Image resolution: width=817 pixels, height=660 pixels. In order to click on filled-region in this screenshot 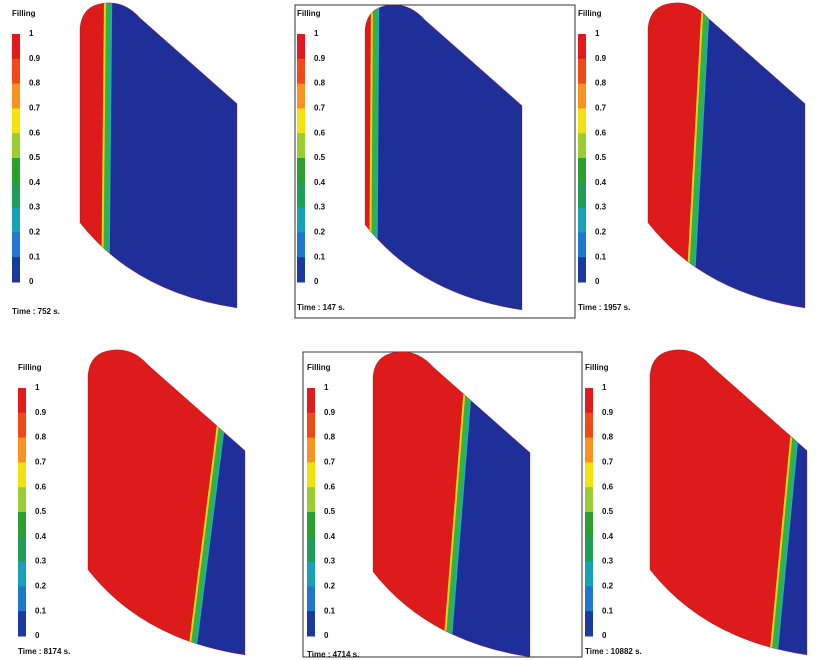, I will do `click(725, 502)`.